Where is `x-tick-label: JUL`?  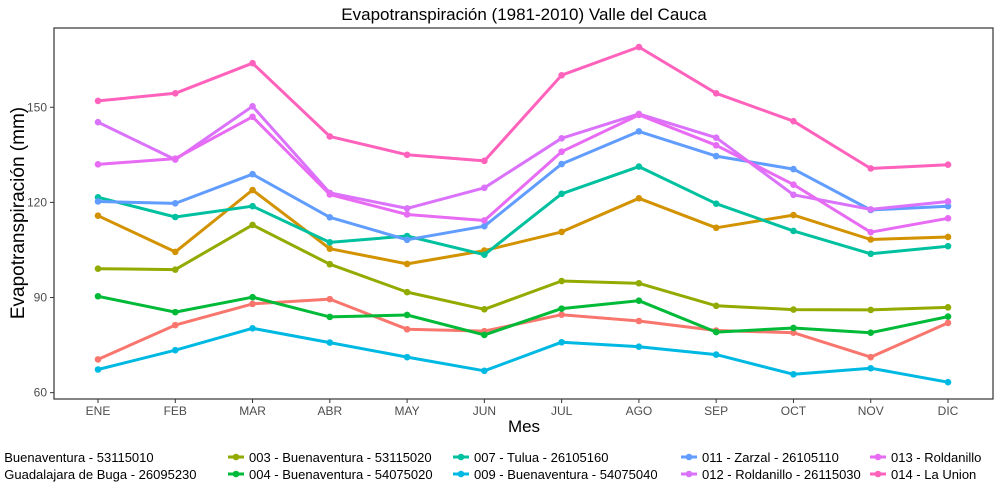
x-tick-label: JUL is located at coordinates (562, 411).